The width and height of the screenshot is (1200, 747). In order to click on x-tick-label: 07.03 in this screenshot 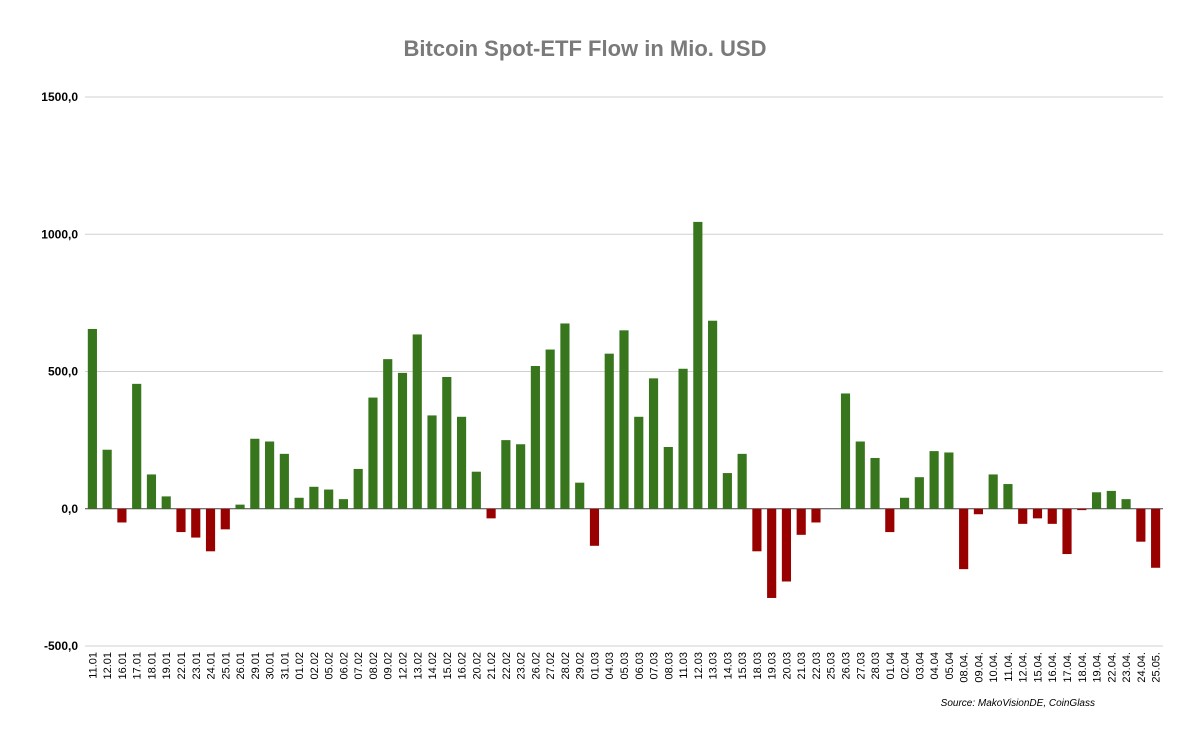, I will do `click(655, 666)`.